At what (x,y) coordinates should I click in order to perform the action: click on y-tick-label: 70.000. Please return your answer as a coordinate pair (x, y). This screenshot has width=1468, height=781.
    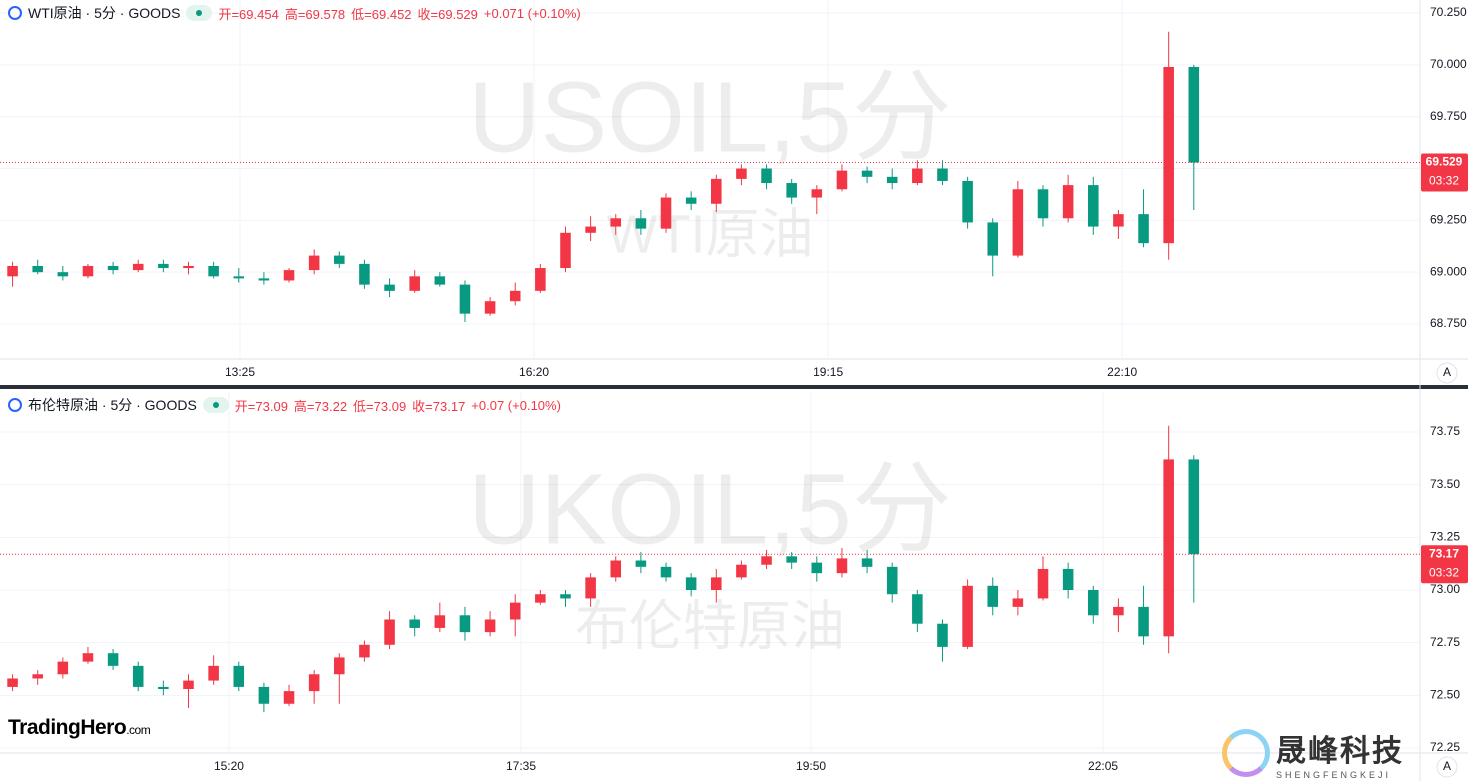
    Looking at the image, I should click on (1448, 64).